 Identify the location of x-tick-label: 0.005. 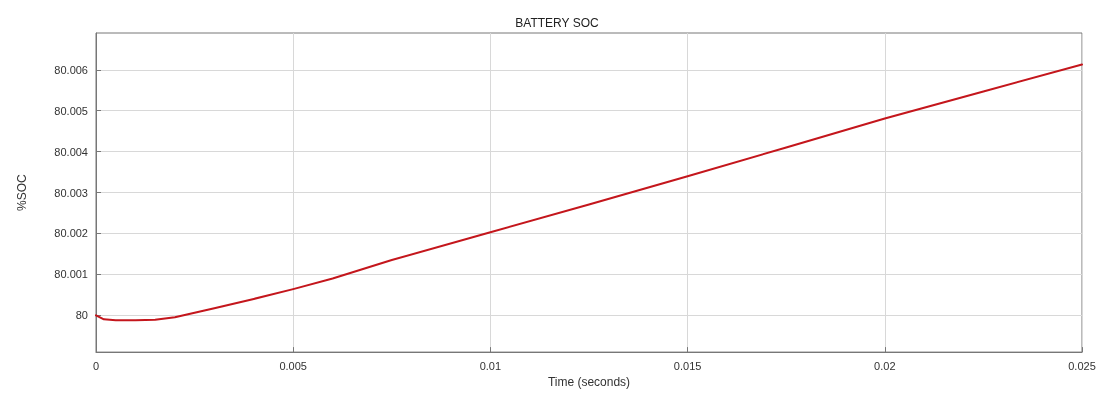
(293, 365).